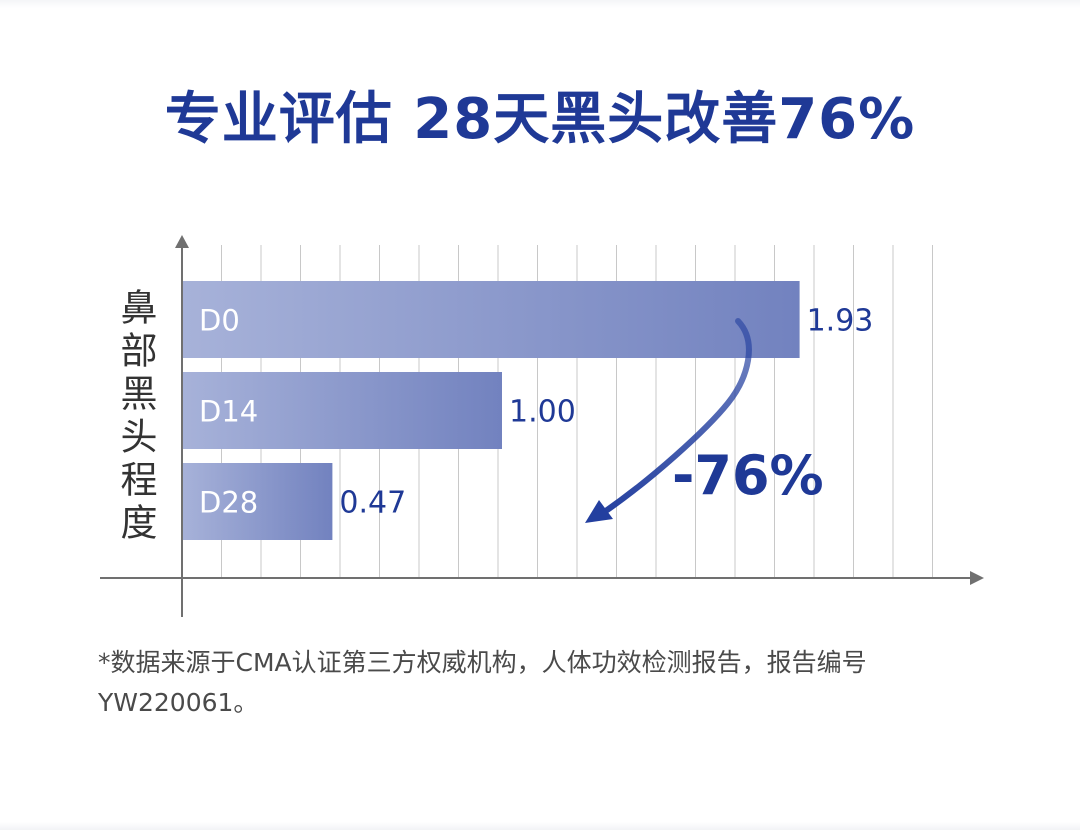 The image size is (1080, 830). I want to click on y-axis-label: 鼻部黑头程度, so click(135, 417).